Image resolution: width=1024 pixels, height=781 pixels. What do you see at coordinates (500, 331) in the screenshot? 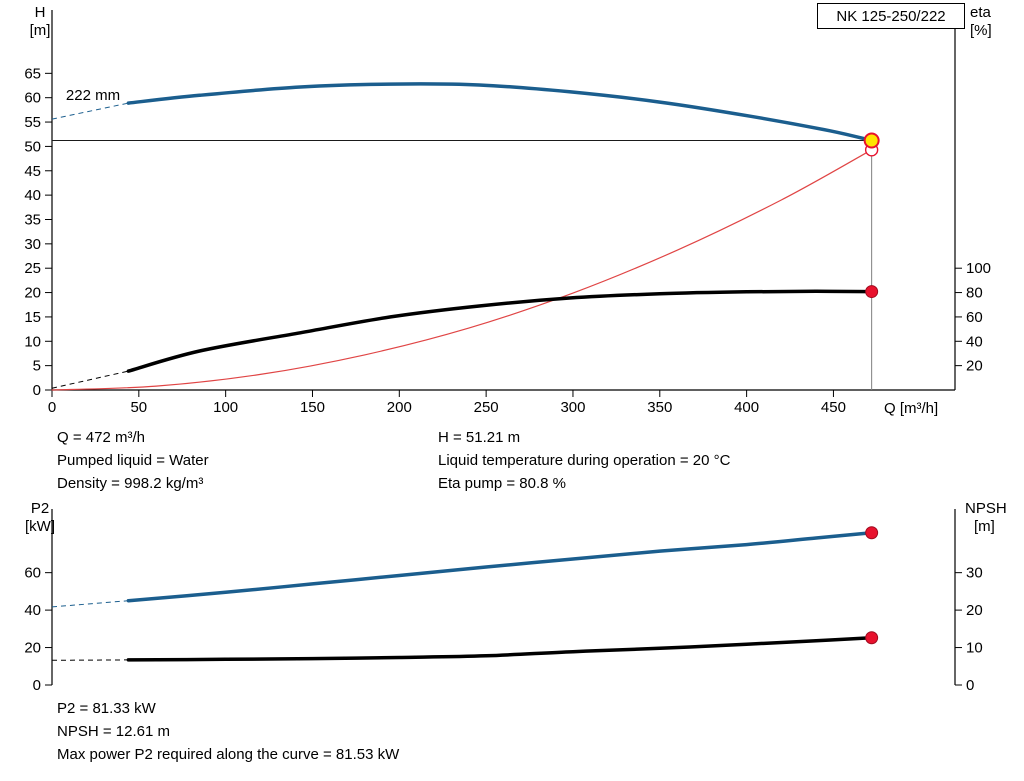
I see `efficiency-curve` at bounding box center [500, 331].